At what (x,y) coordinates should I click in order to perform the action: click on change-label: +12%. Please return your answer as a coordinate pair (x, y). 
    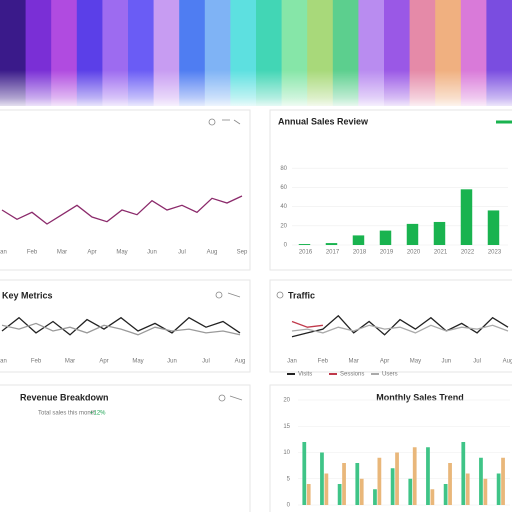
    Looking at the image, I should click on (98, 414).